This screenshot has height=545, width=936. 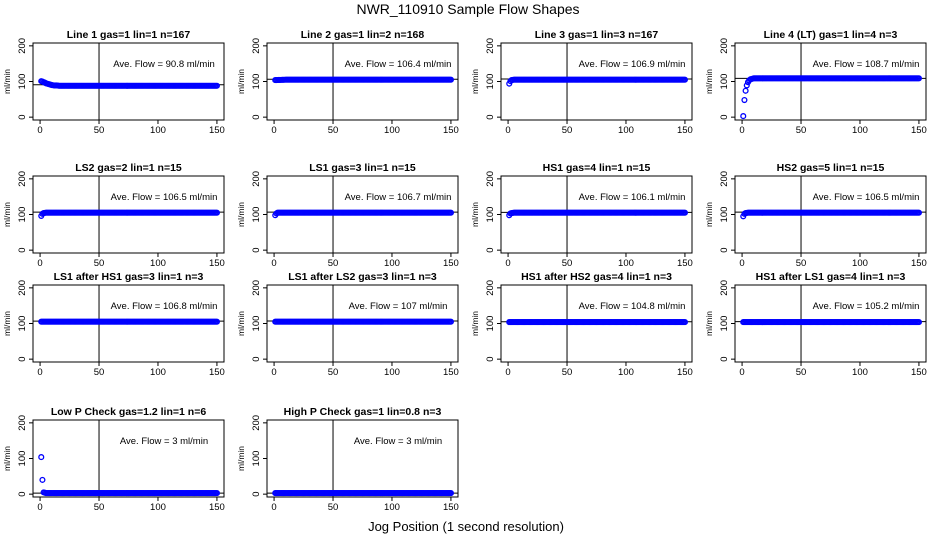 I want to click on average-flow-annotation: Ave. Flow = 104.8 ml/min, so click(x=632, y=306).